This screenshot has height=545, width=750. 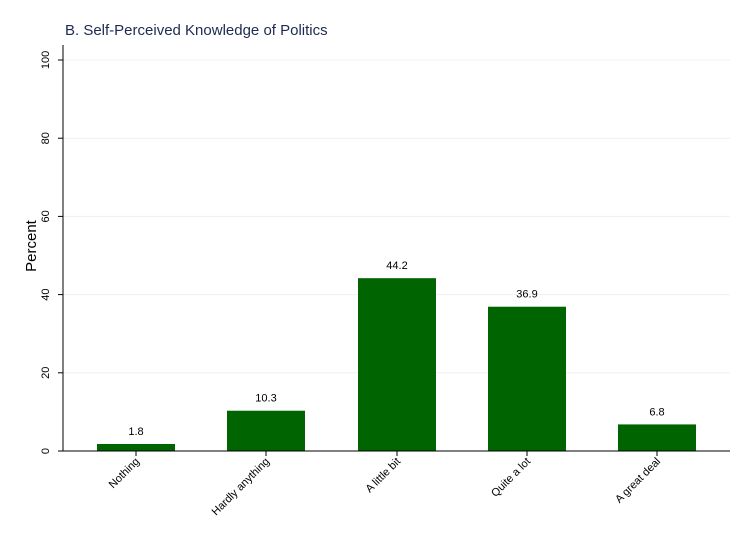 What do you see at coordinates (526, 295) in the screenshot?
I see `value-label: 36.9` at bounding box center [526, 295].